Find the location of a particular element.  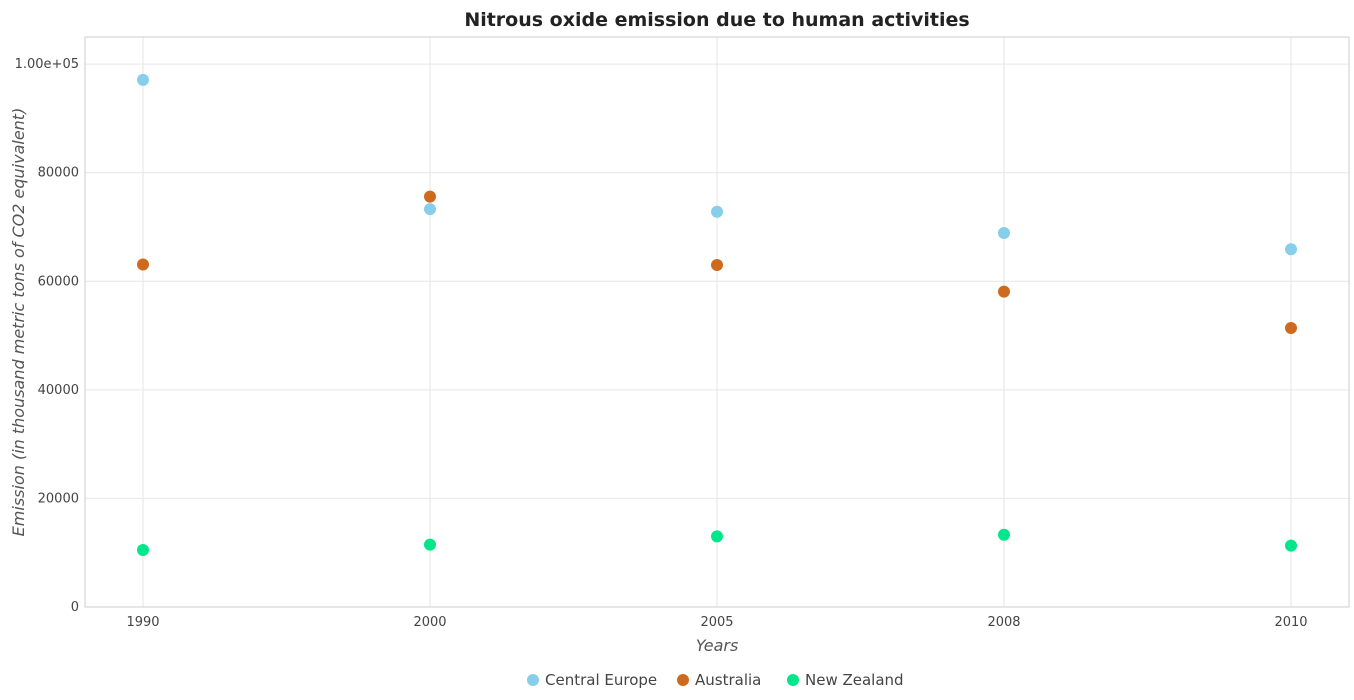

y-tick-label: 40000 is located at coordinates (58, 390).